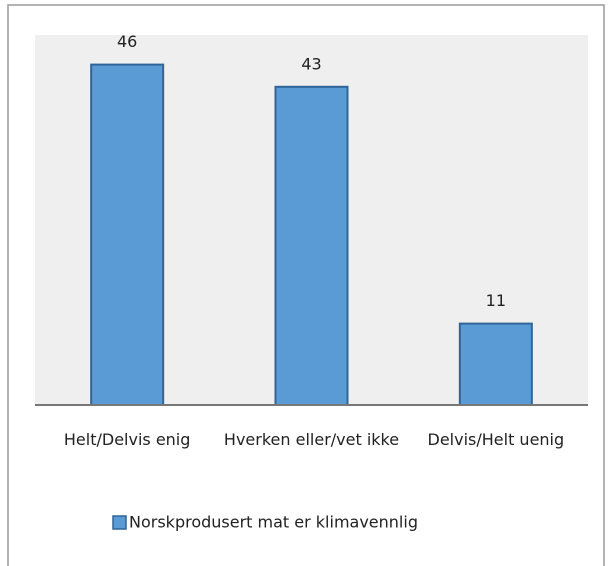 Image resolution: width=613 pixels, height=566 pixels. What do you see at coordinates (496, 439) in the screenshot?
I see `x-tick-label: Delvis/Helt uenig` at bounding box center [496, 439].